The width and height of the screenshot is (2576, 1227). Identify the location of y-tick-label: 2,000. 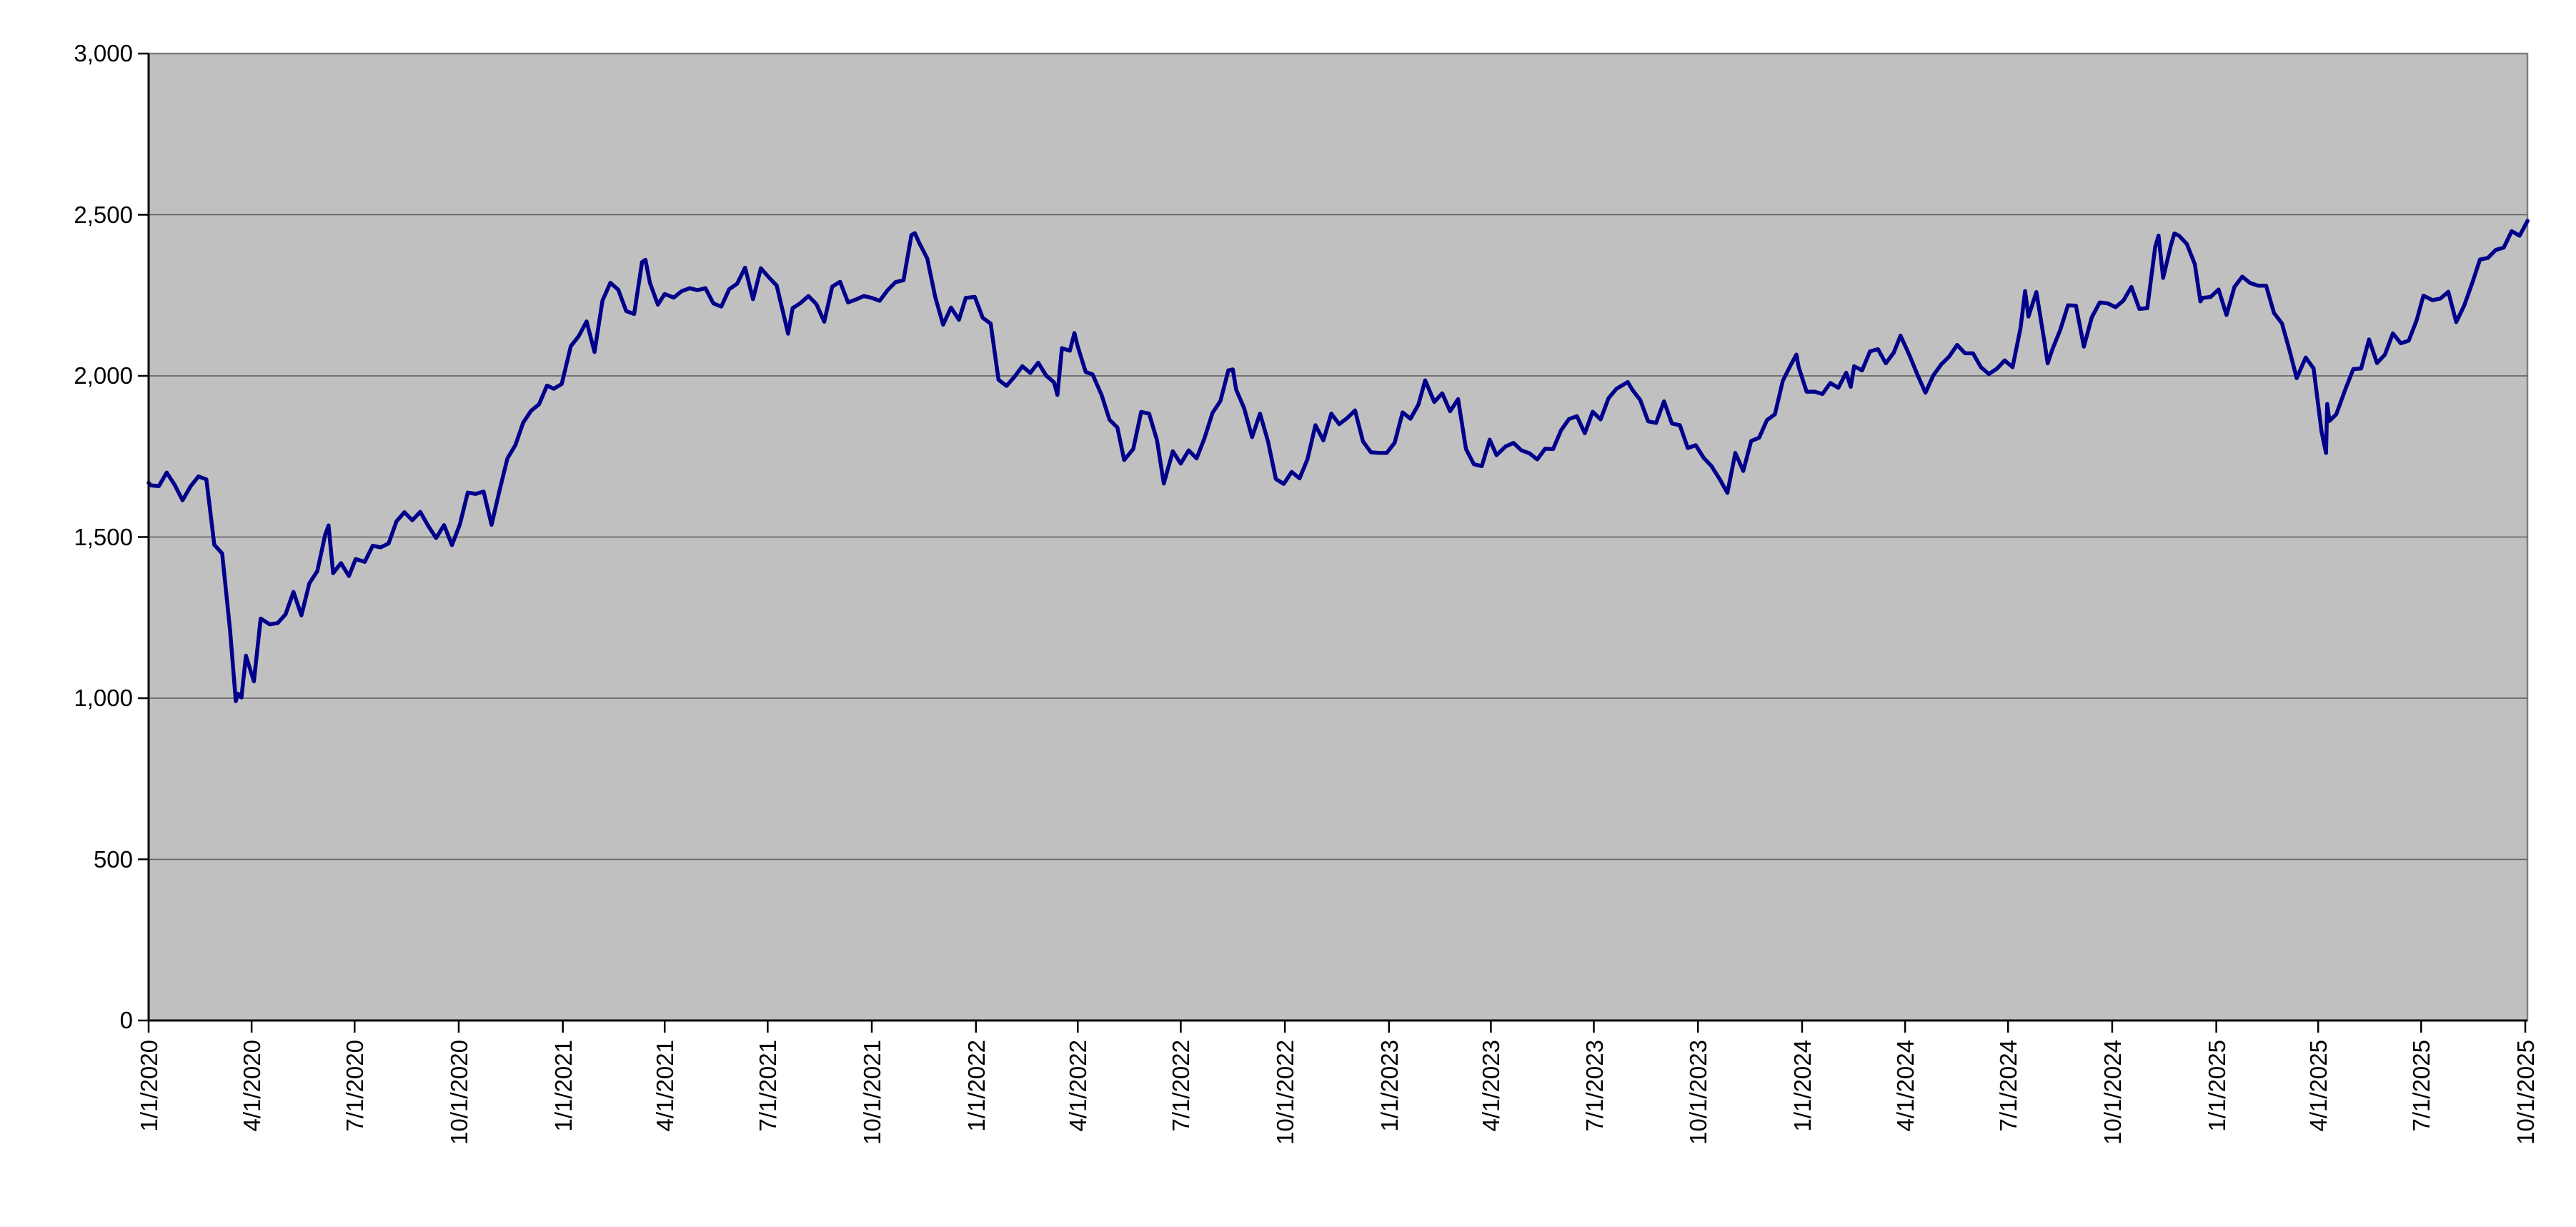
(103, 375).